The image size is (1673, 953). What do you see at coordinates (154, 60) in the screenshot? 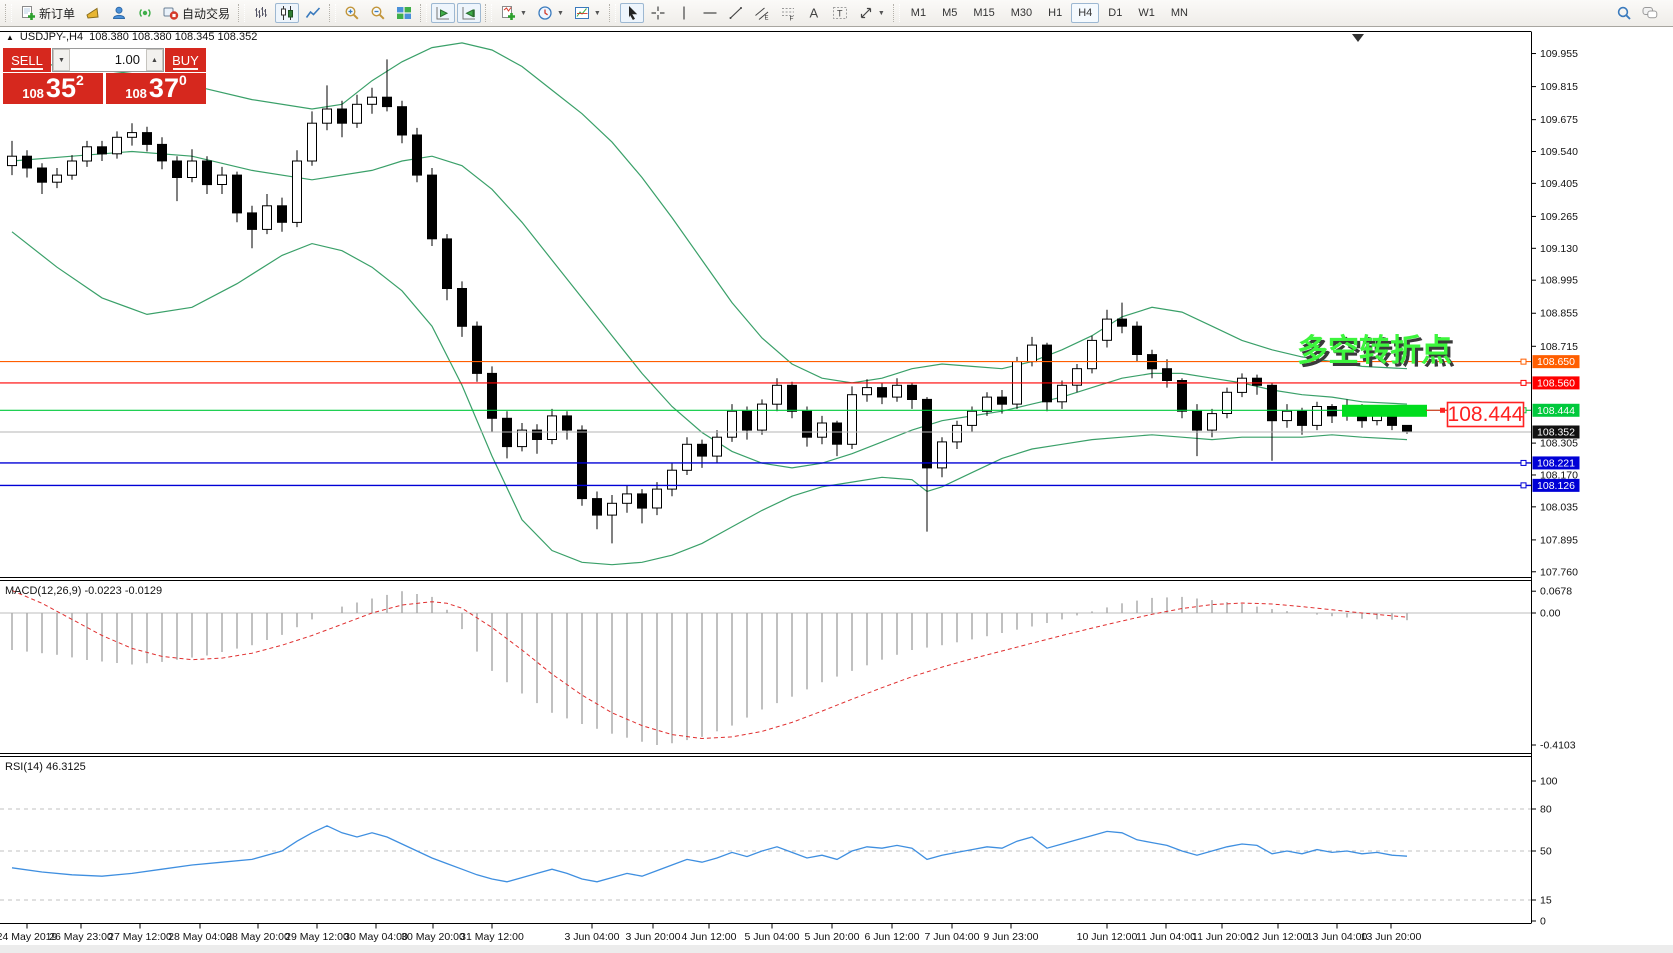
I see `volume-increase-button: ▲` at bounding box center [154, 60].